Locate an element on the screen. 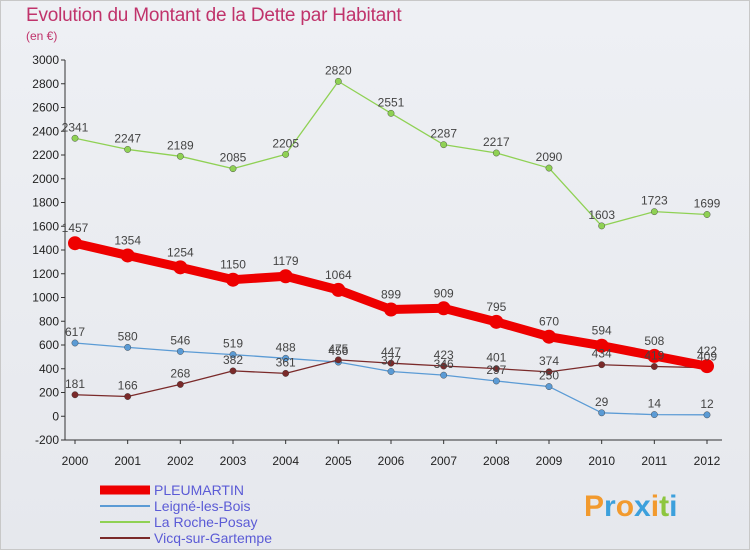 This screenshot has width=750, height=550. y-tick-label: 600 is located at coordinates (49, 345).